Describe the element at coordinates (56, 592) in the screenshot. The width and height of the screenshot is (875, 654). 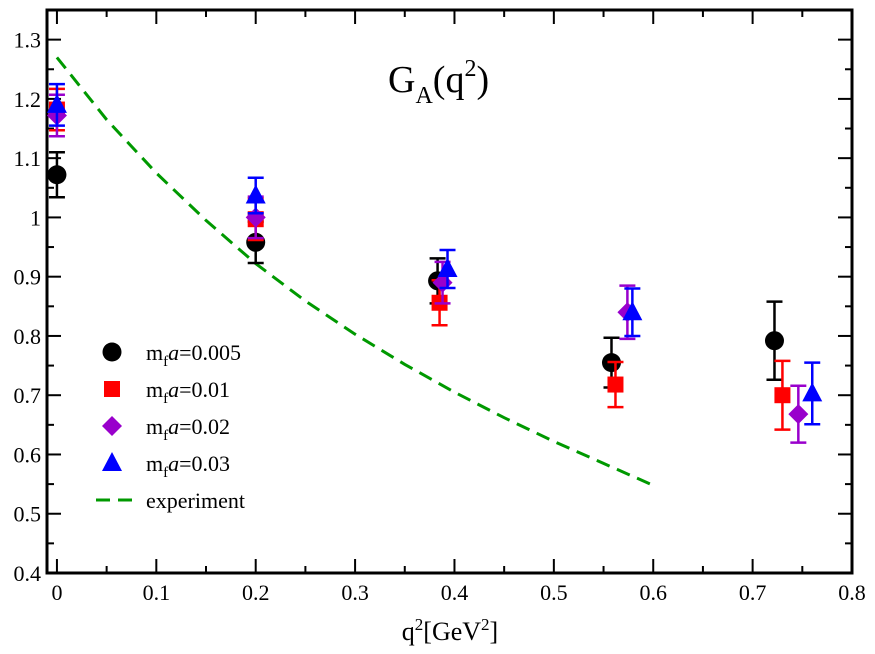
I see `x-tick-label: 0` at that location.